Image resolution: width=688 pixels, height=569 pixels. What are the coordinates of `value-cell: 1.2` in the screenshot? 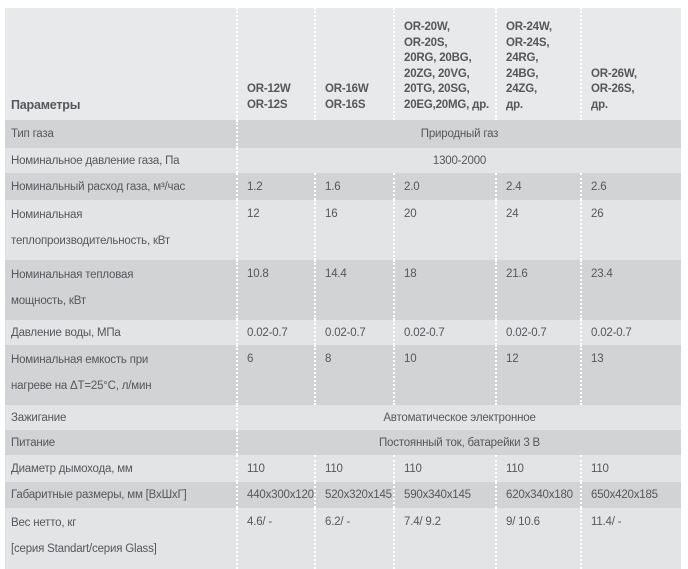 It's located at (275, 186).